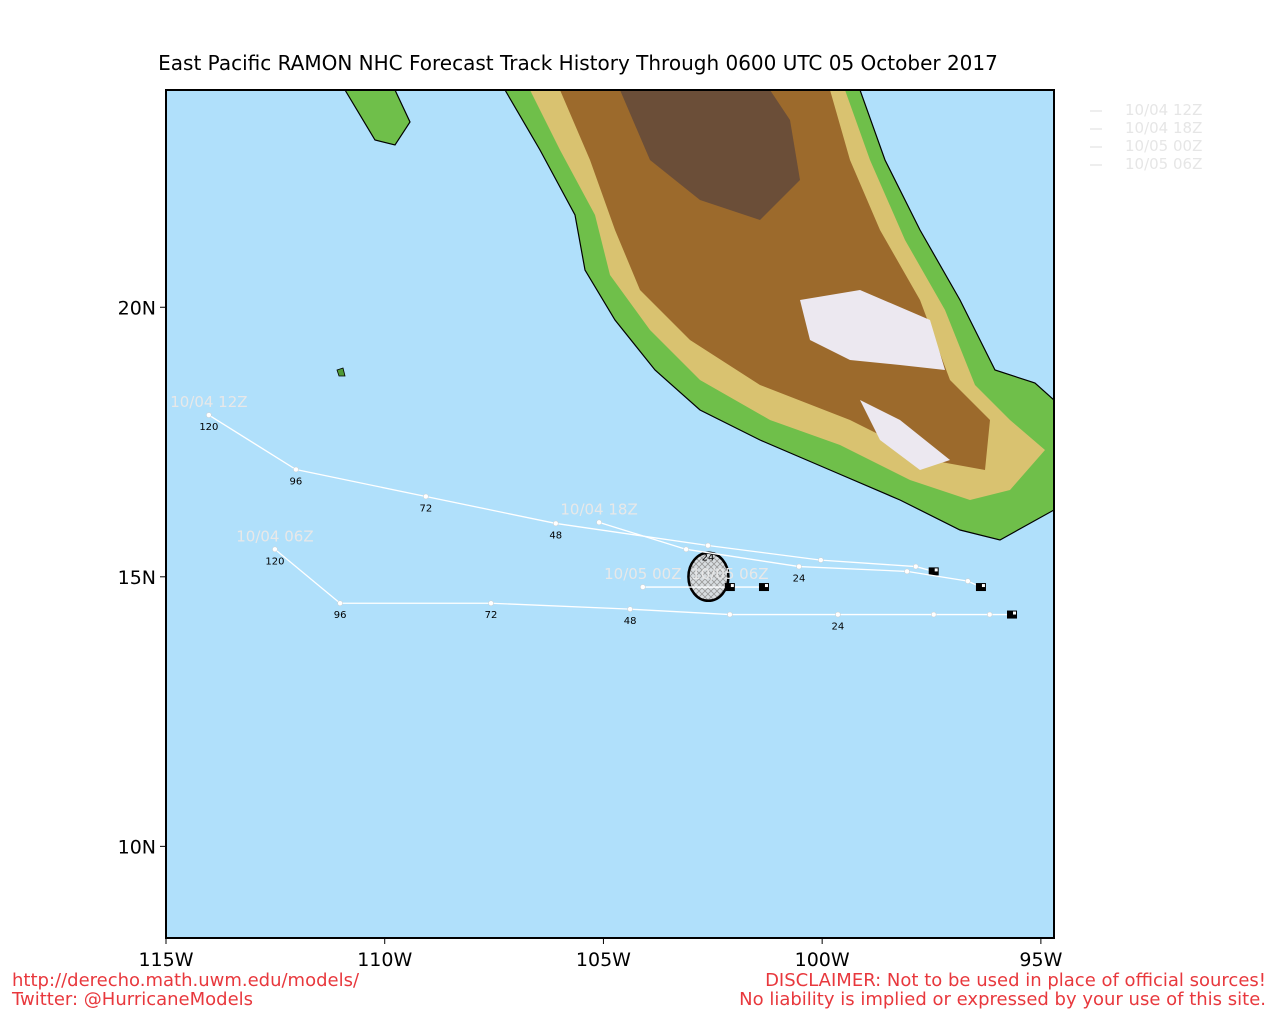 The width and height of the screenshot is (1280, 1024). What do you see at coordinates (598, 509) in the screenshot?
I see `track-label: 10/04 18Z` at bounding box center [598, 509].